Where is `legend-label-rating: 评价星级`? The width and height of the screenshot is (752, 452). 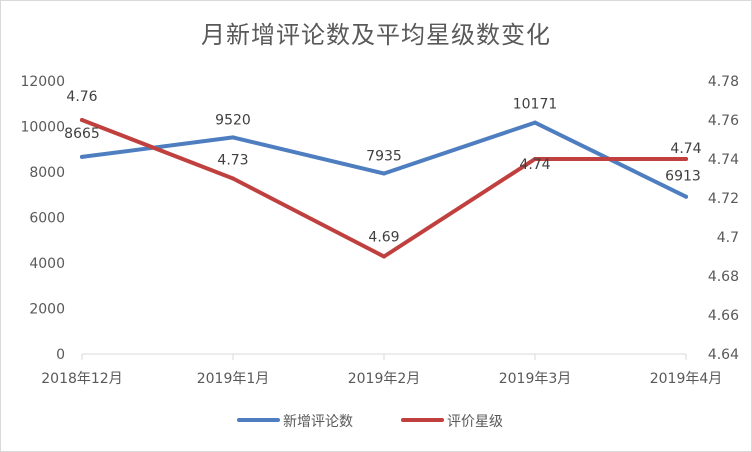
legend-label-rating: 评价星级 is located at coordinates (475, 422).